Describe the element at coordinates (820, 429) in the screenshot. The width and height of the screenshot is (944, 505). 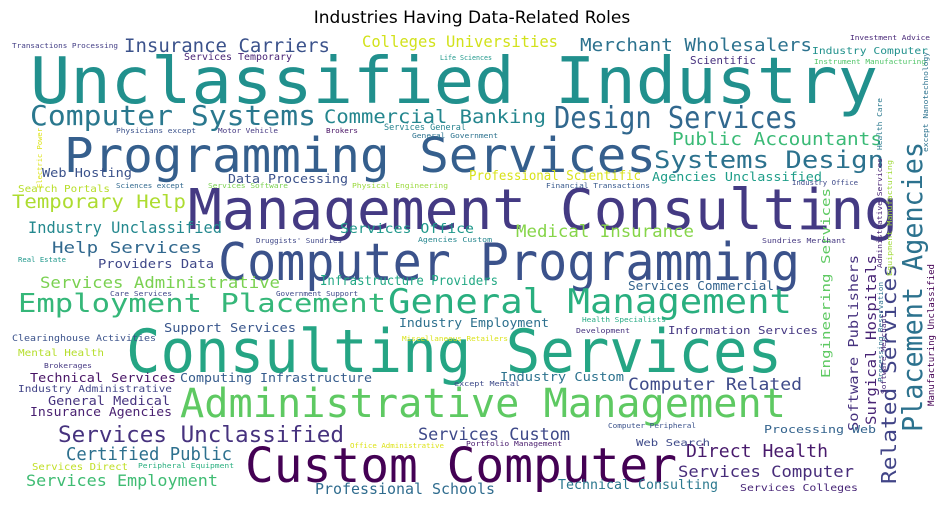
I see `word-processing-web: Processing Web` at that location.